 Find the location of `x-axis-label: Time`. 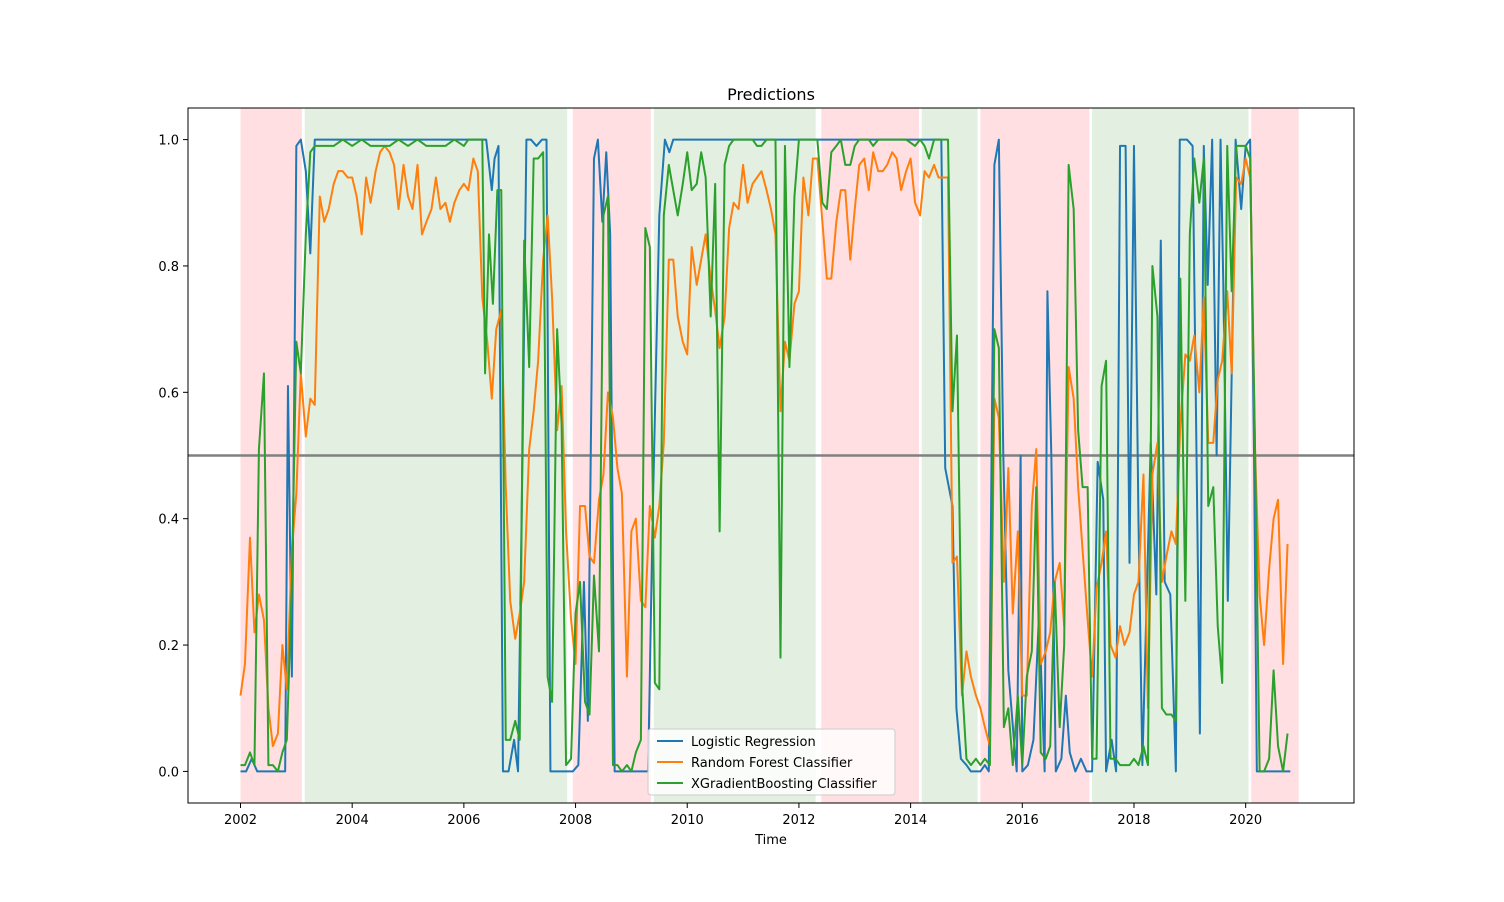

x-axis-label: Time is located at coordinates (770, 840).